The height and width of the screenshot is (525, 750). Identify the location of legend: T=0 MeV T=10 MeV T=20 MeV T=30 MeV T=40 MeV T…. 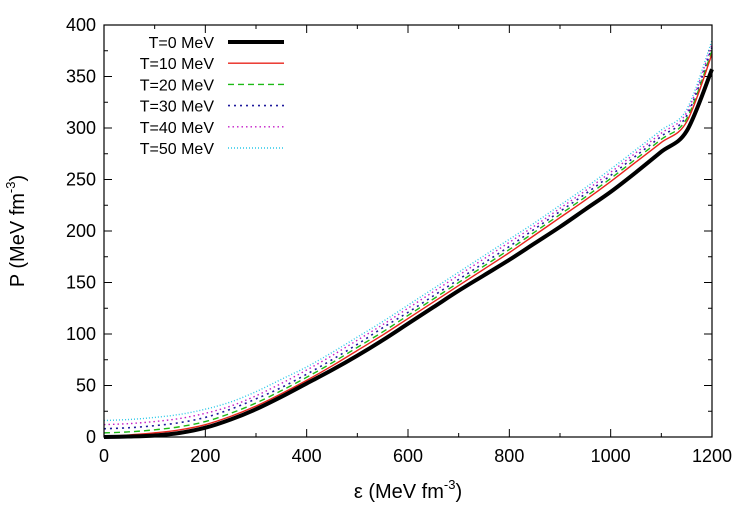
(212, 96).